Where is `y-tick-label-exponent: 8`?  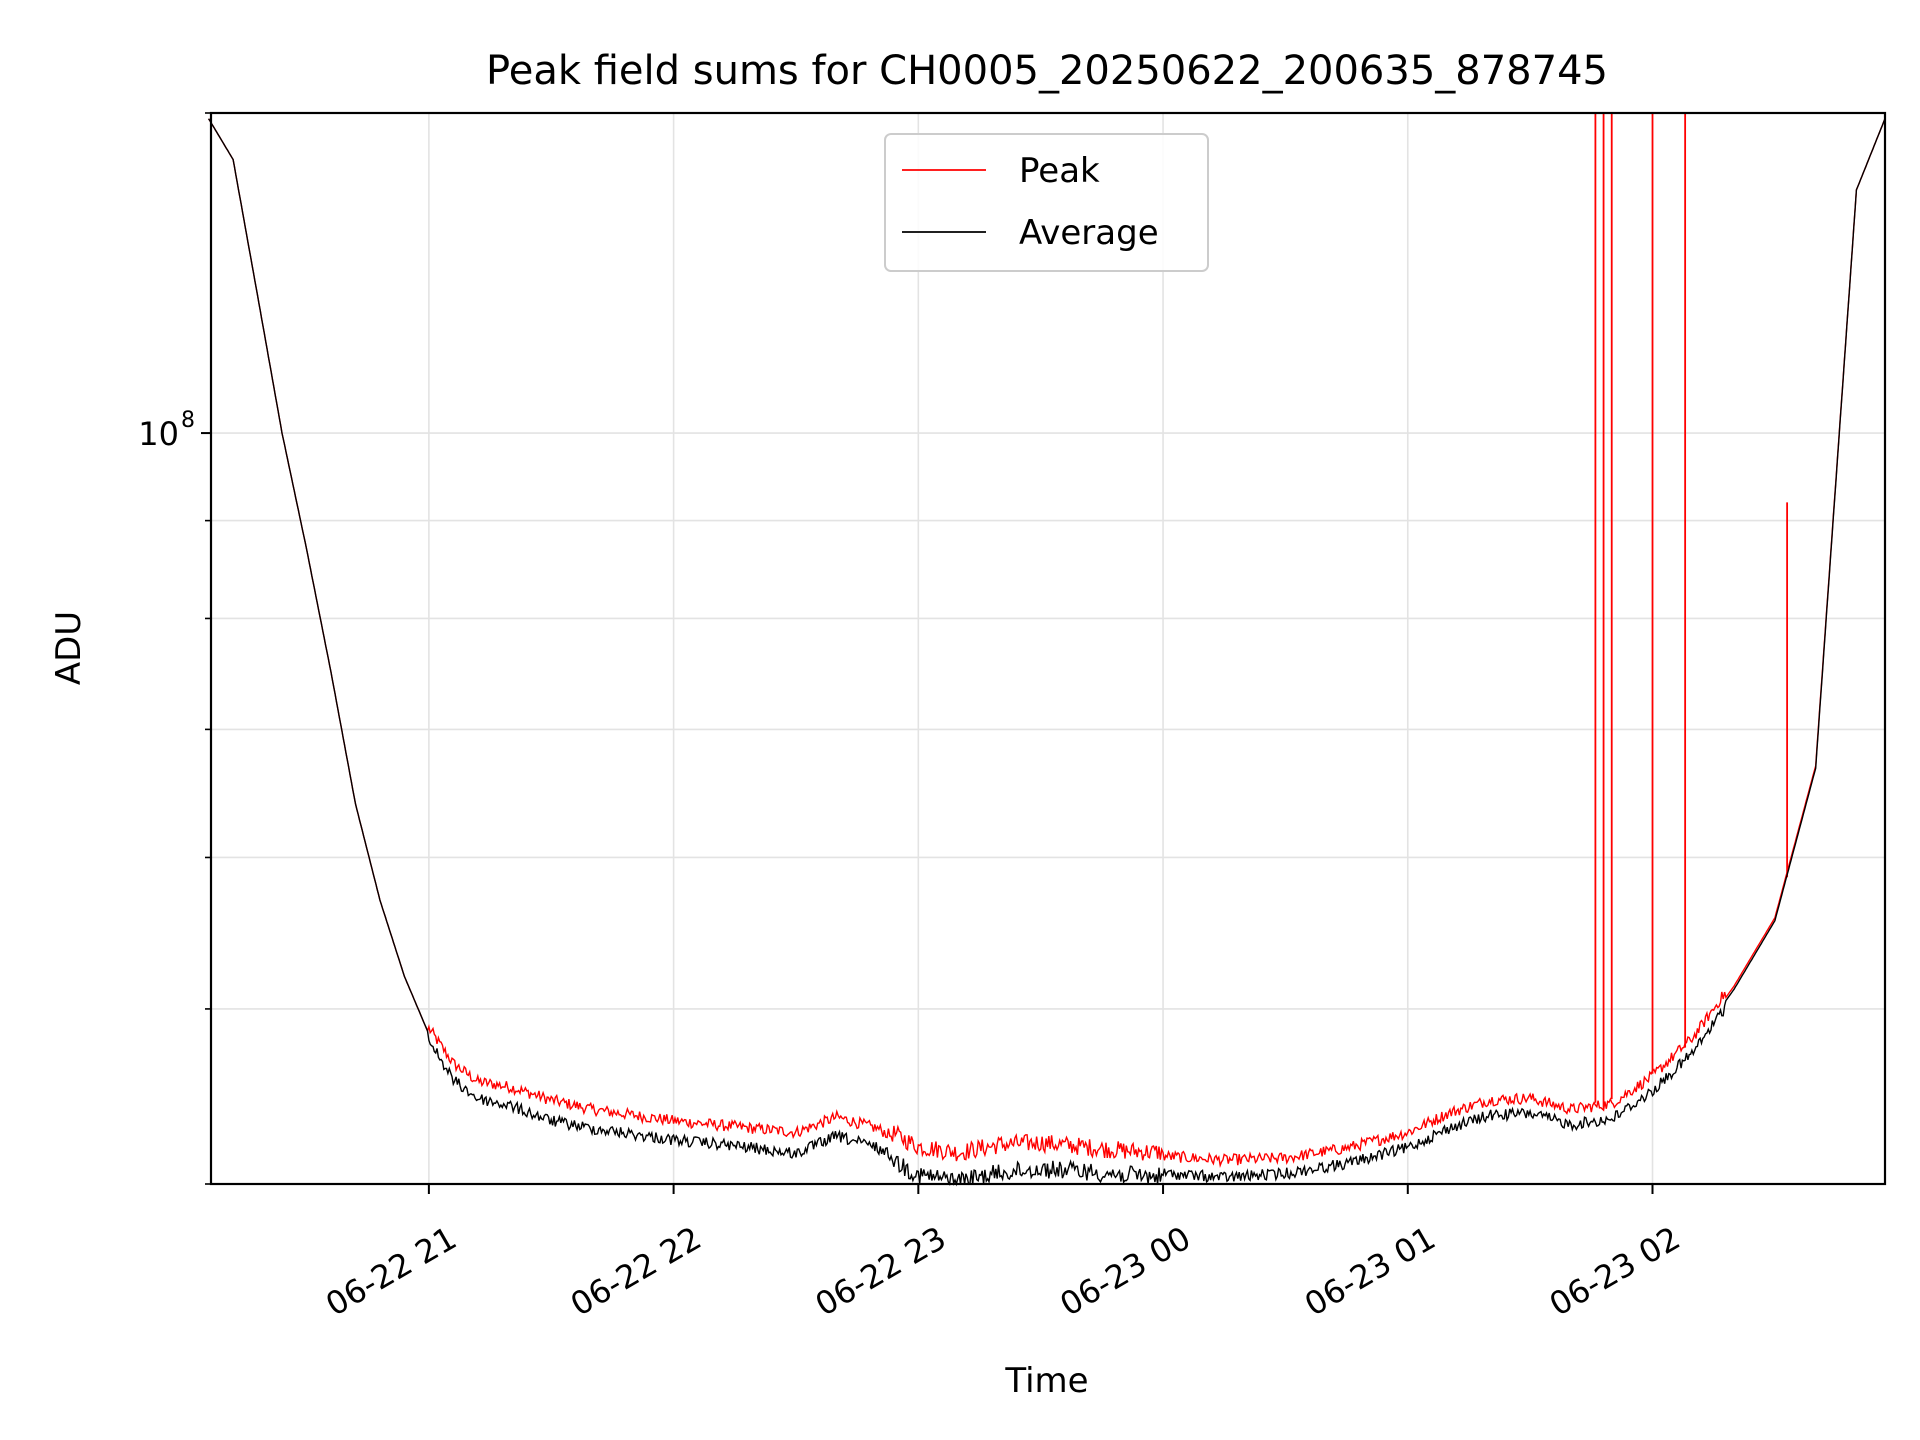
y-tick-label-exponent: 8 is located at coordinates (188, 420).